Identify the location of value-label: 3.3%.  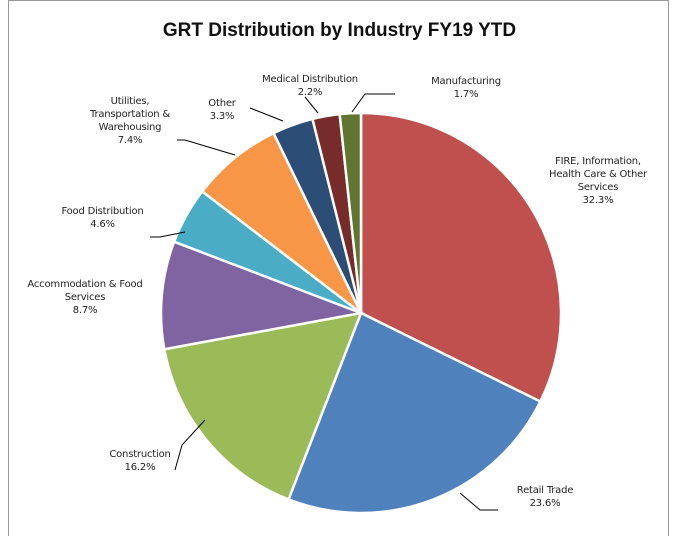
(222, 116).